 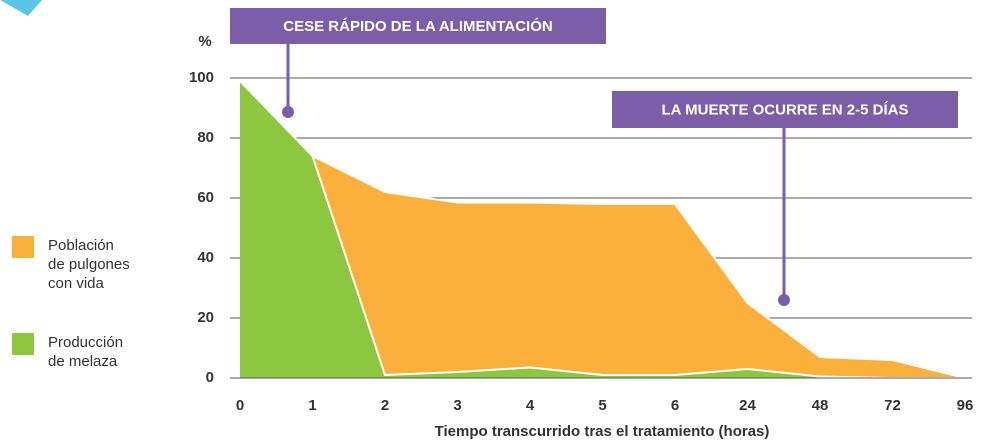 What do you see at coordinates (457, 405) in the screenshot?
I see `x-tick-label: 3` at bounding box center [457, 405].